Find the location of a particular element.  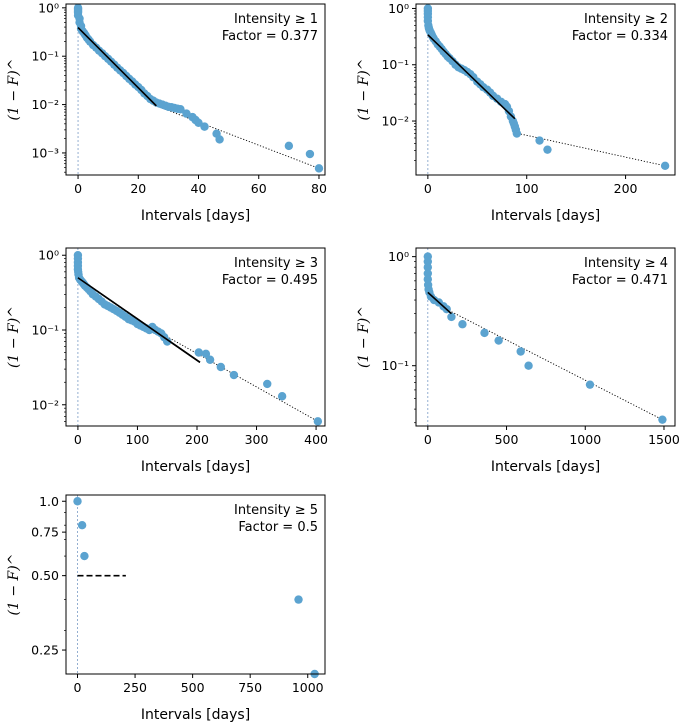

x-tick-label: 250 is located at coordinates (135, 687).